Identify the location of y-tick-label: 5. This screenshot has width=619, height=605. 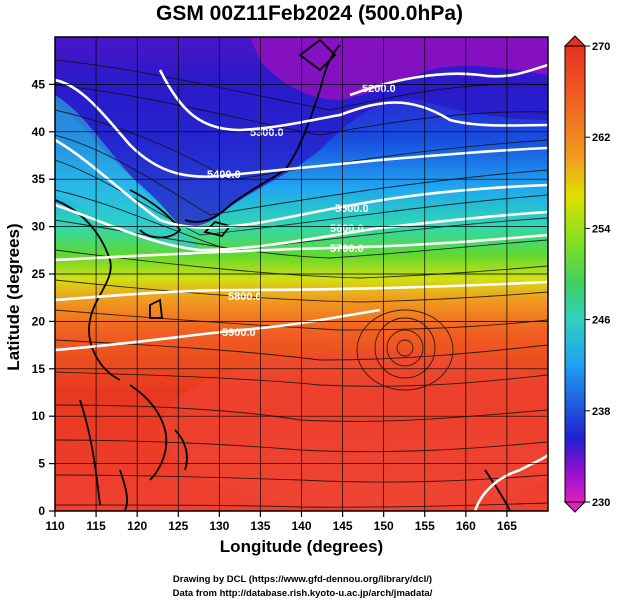
(41, 464).